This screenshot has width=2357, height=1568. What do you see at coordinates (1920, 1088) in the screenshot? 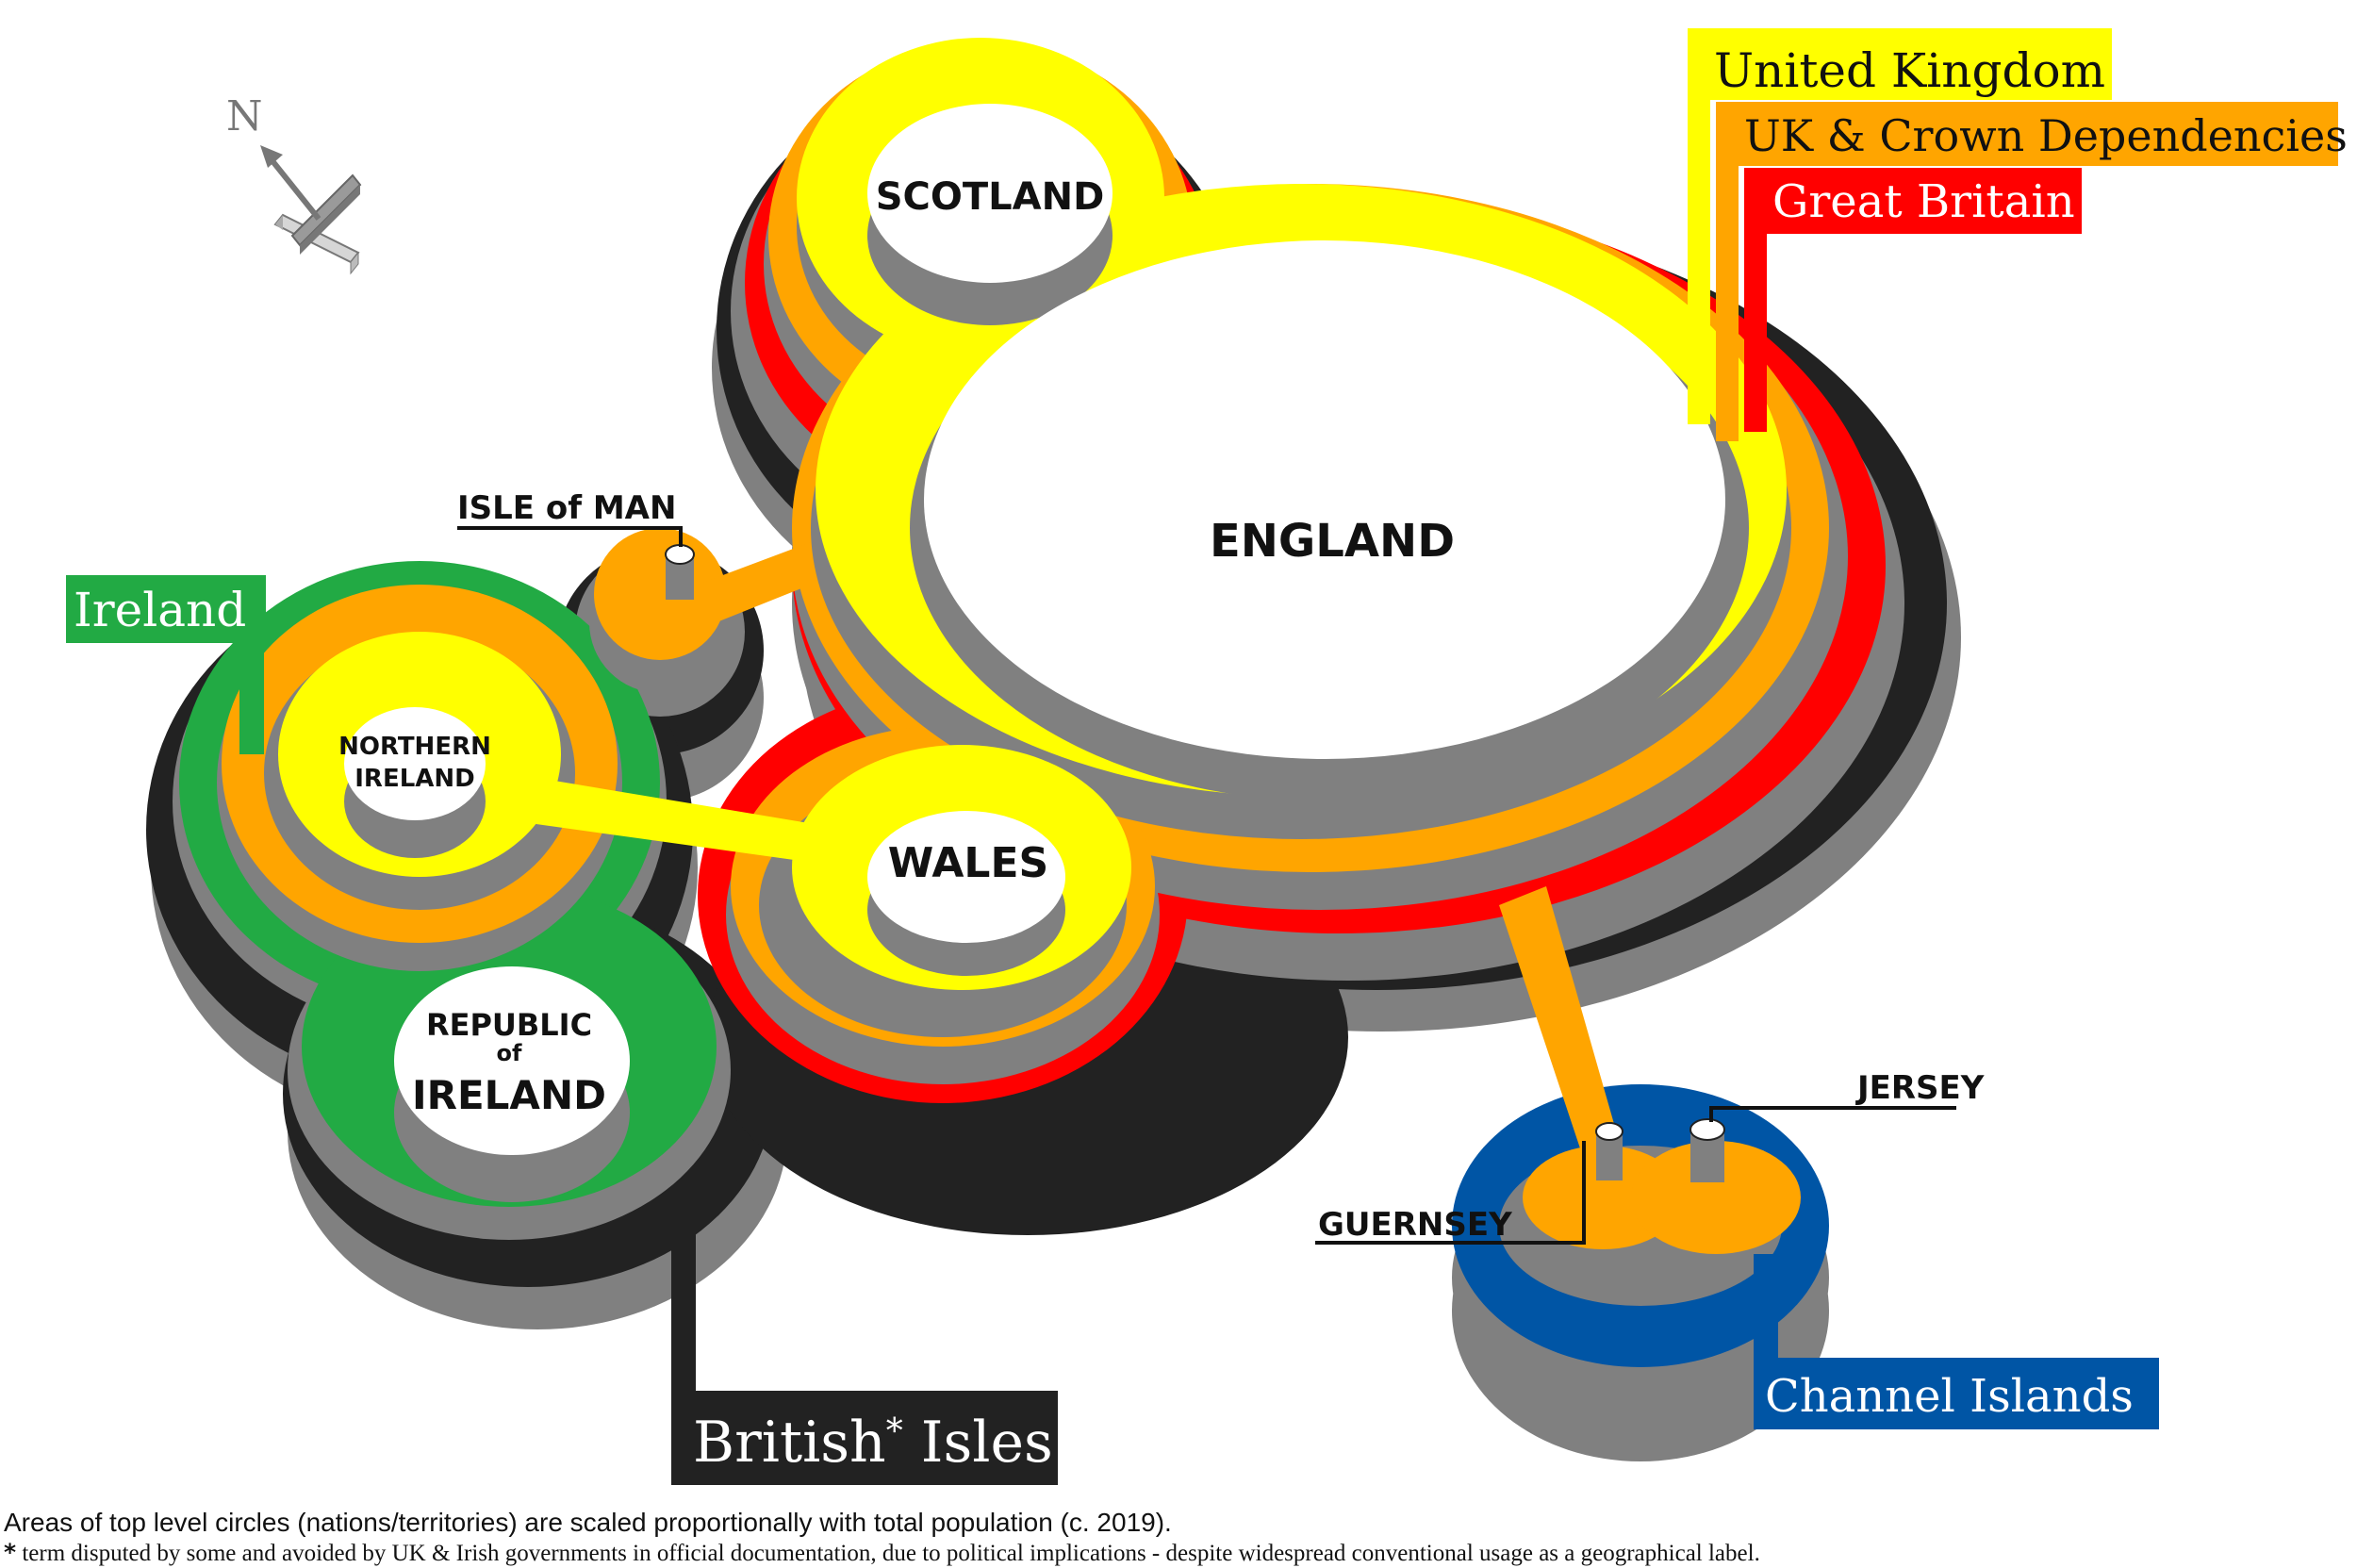
I see `jersey-label: JERSEY` at bounding box center [1920, 1088].